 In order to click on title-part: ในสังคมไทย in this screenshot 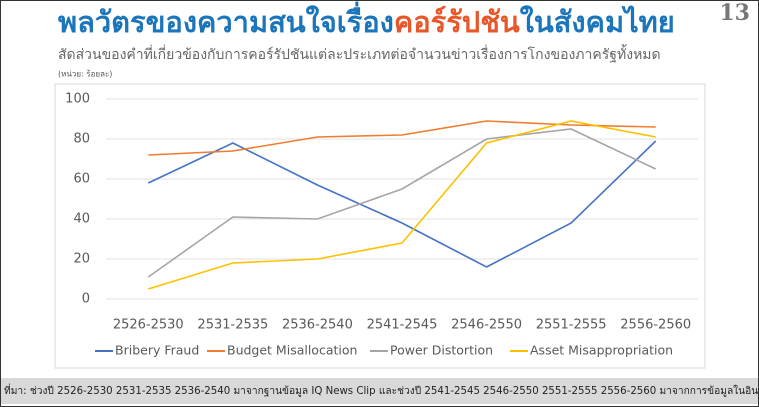, I will do `click(597, 22)`.